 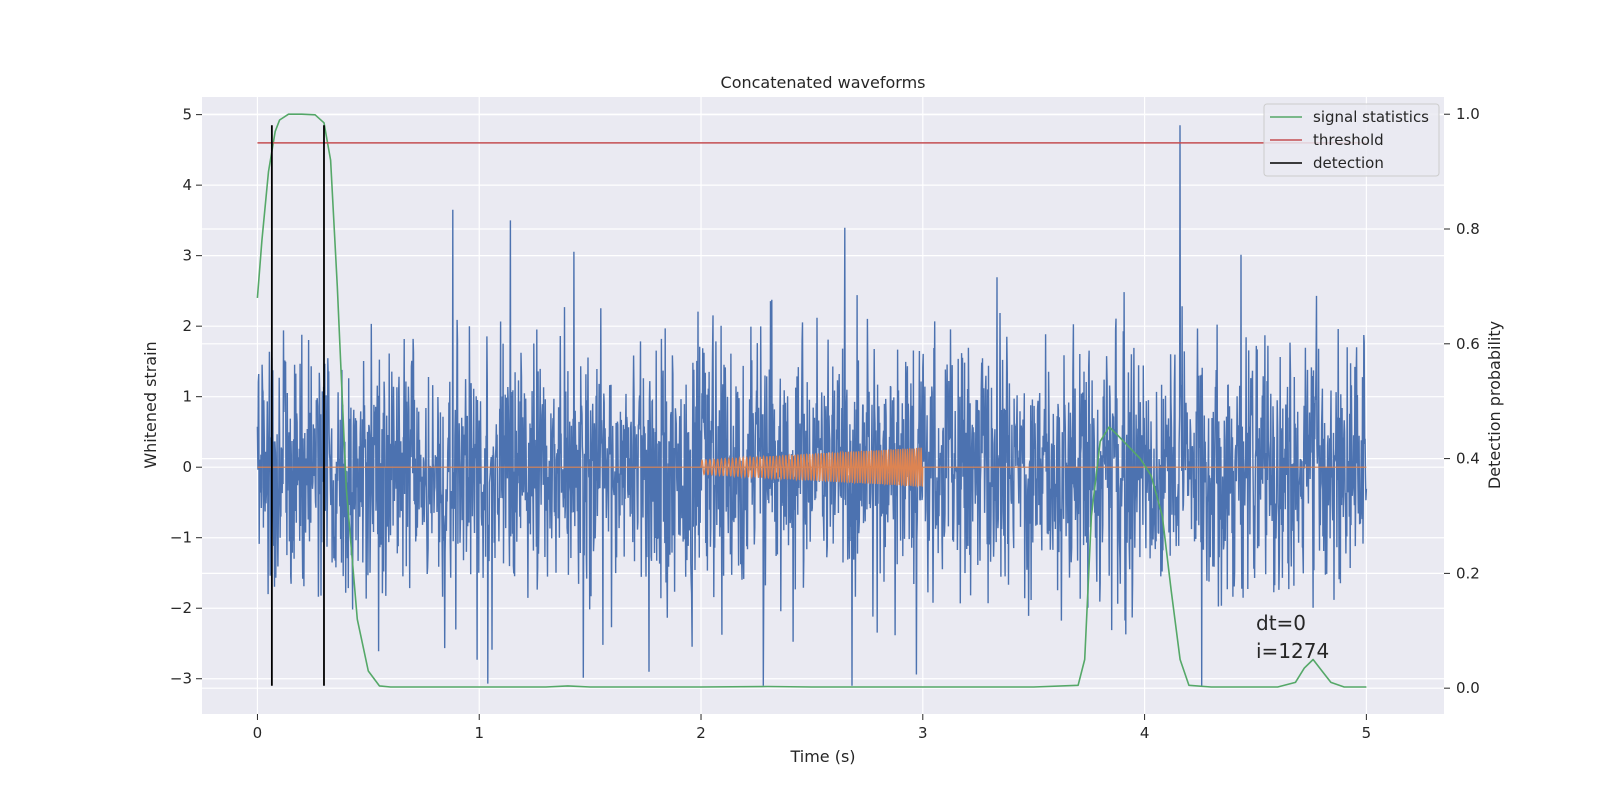 What do you see at coordinates (1468, 229) in the screenshot?
I see `y-right-tick-label: 0.8` at bounding box center [1468, 229].